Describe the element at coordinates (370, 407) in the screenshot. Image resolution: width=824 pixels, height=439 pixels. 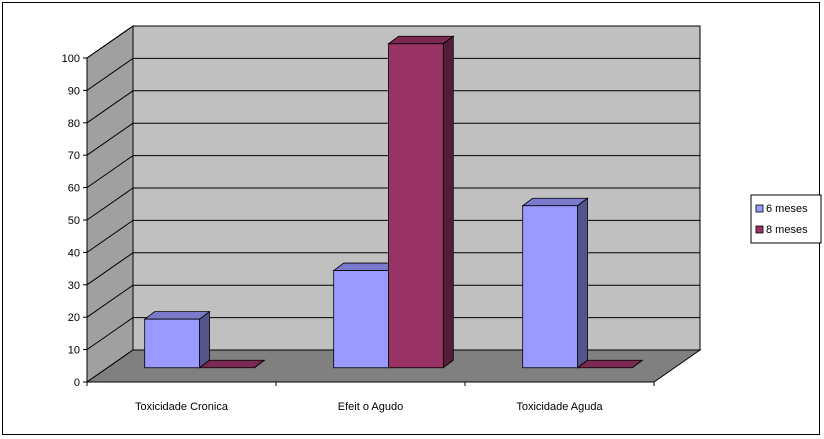
I see `x-tick-label: Efeit o Agudo` at that location.